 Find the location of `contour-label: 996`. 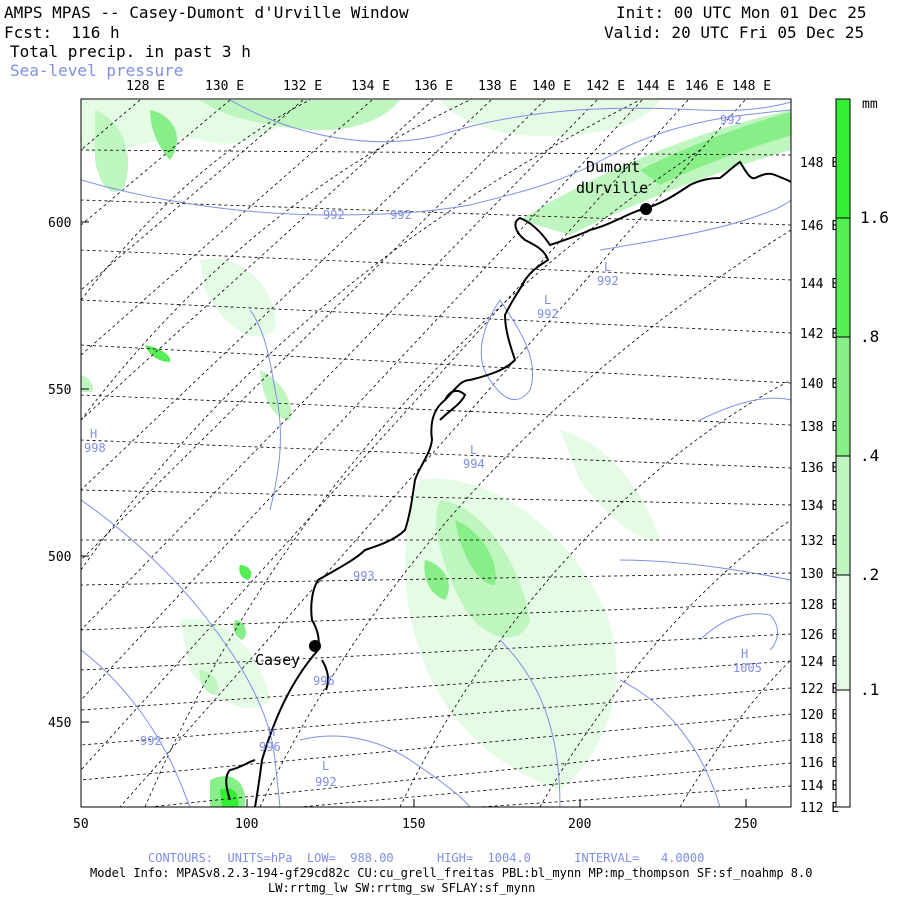

contour-label: 996 is located at coordinates (270, 747).